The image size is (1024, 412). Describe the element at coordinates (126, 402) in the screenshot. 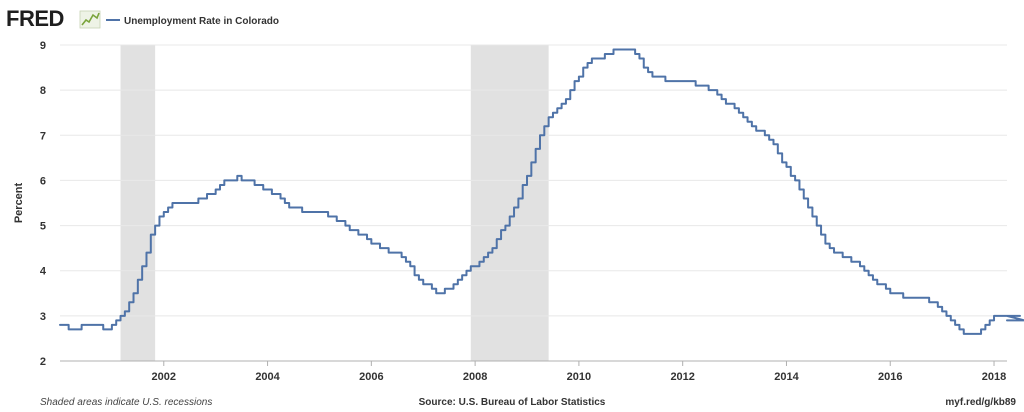

I see `recession-note: Shaded areas indicate U.S. recessions` at that location.